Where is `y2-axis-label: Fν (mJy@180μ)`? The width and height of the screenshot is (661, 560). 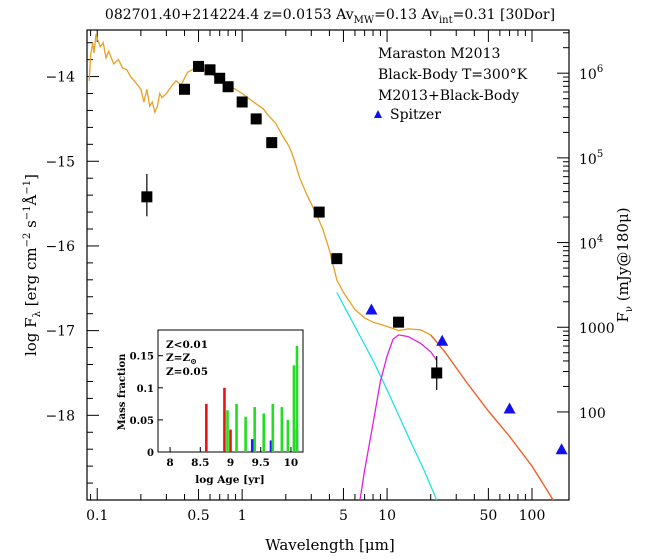
y2-axis-label: Fν (mJy@180μ) is located at coordinates (624, 264).